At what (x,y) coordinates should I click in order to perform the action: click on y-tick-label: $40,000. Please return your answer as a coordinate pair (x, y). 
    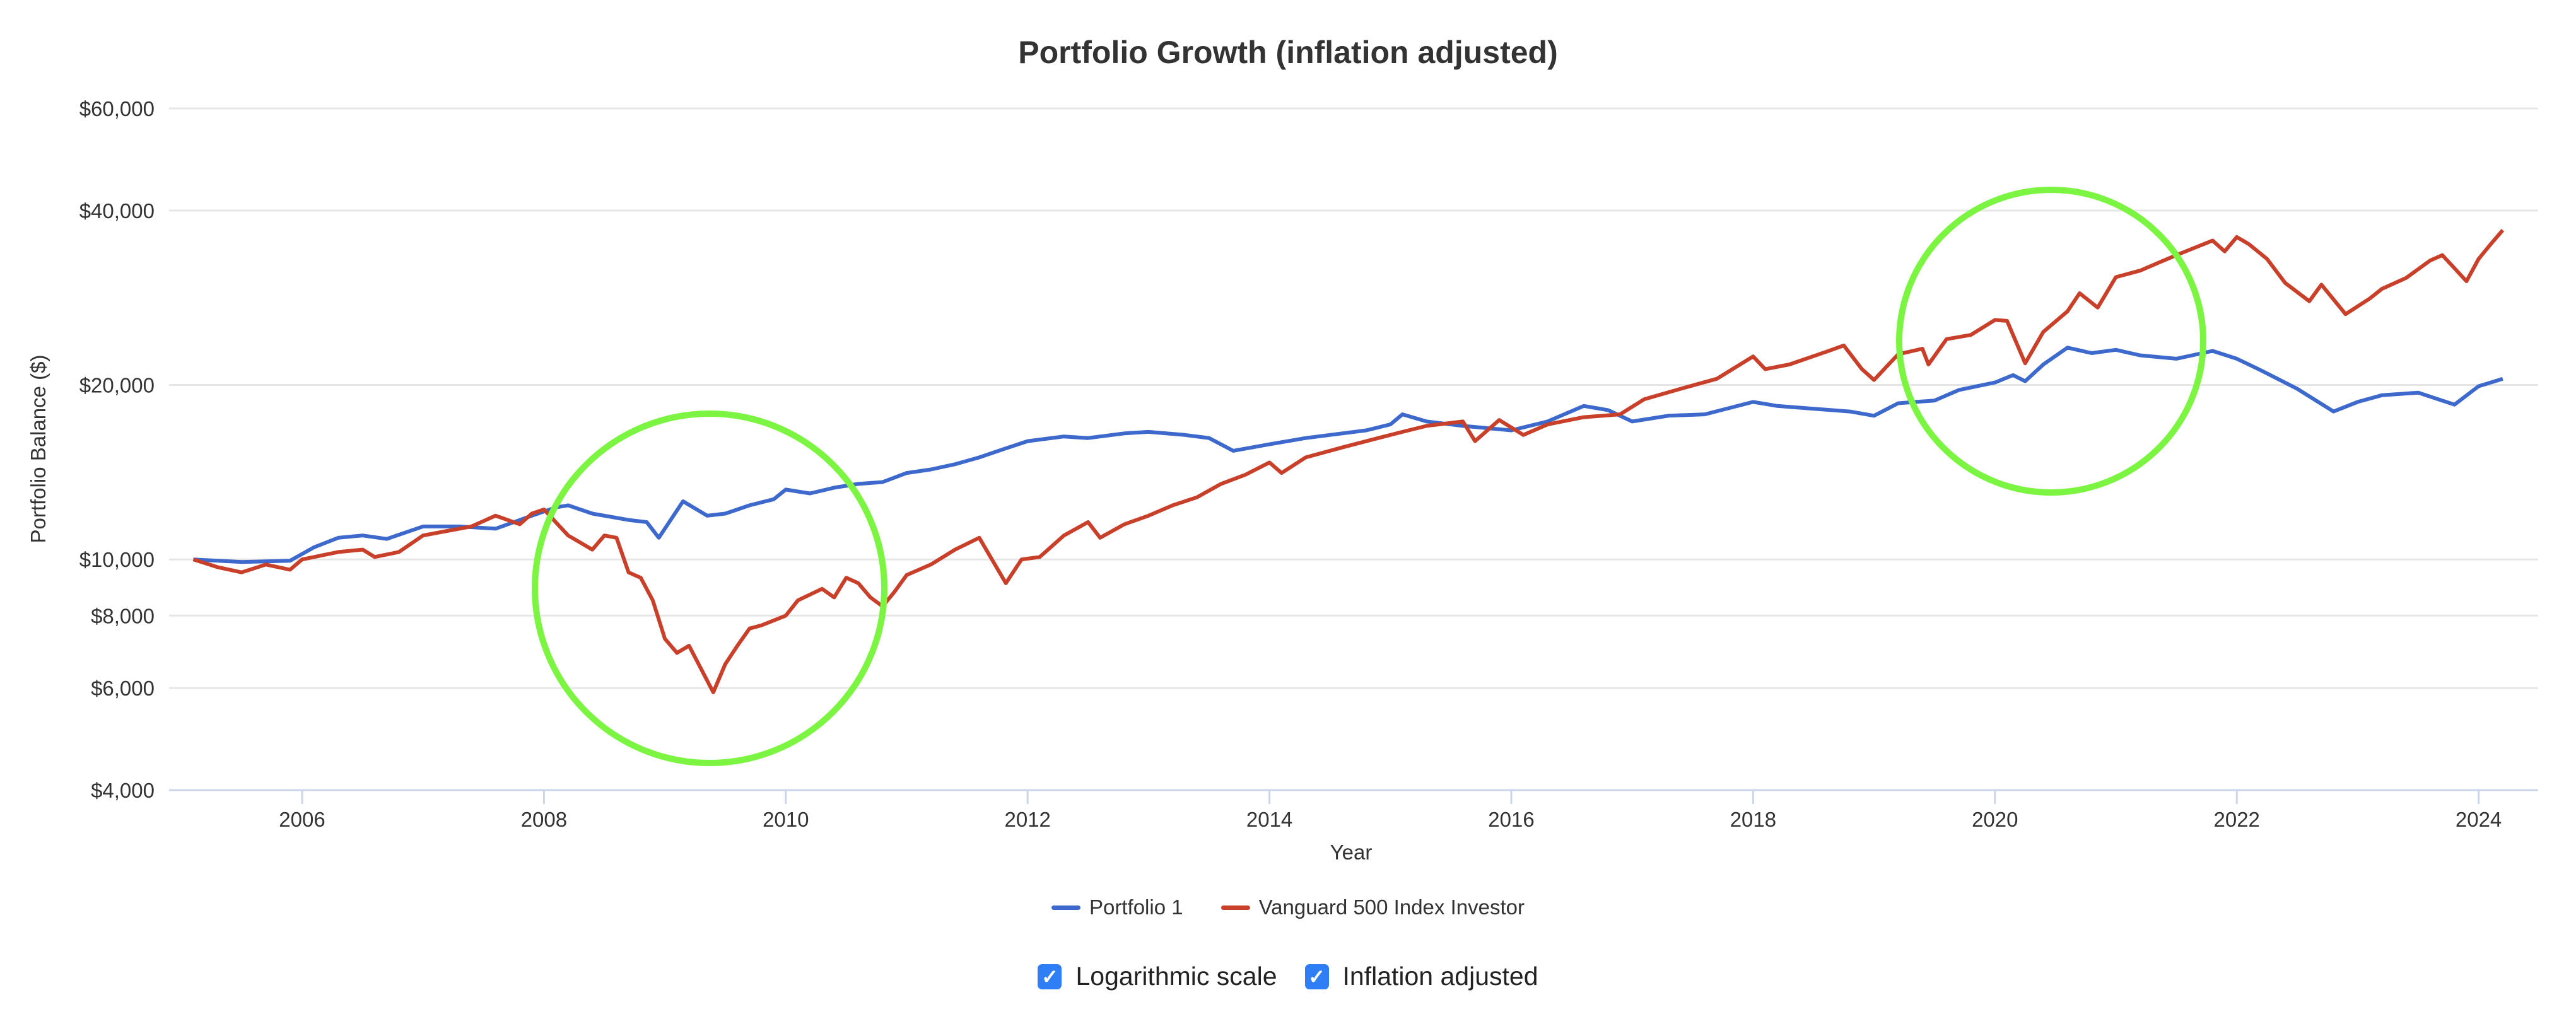
    Looking at the image, I should click on (117, 211).